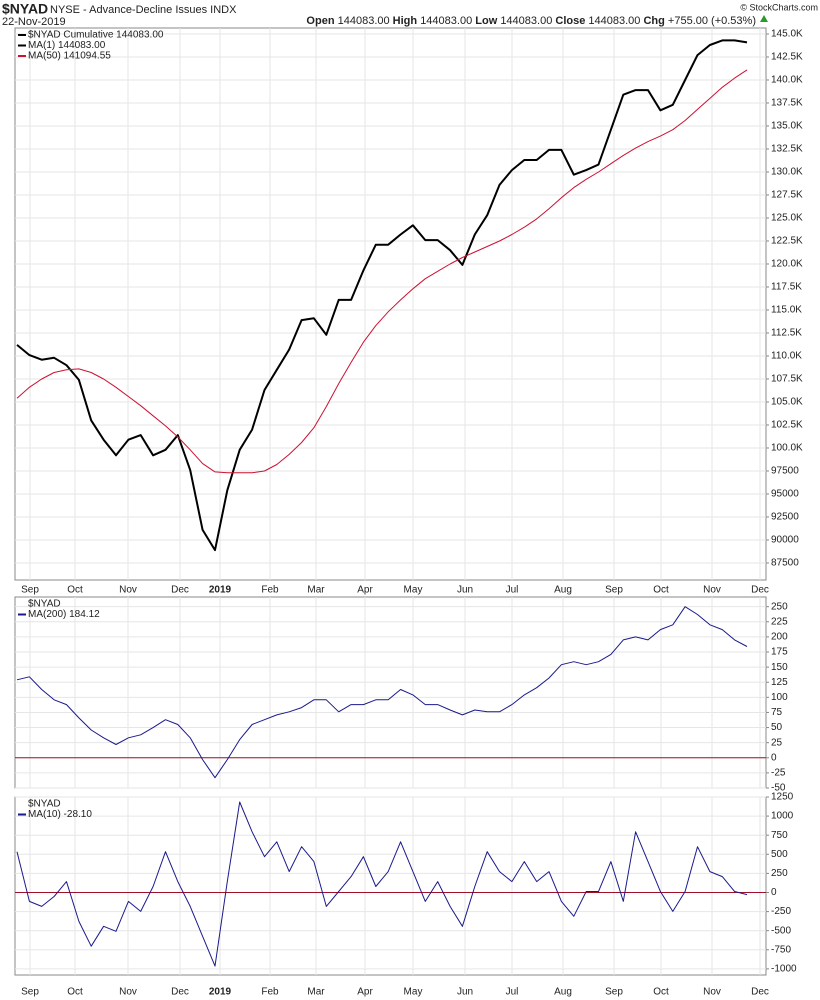 The height and width of the screenshot is (1000, 820). I want to click on y-tick-label: 225, so click(779, 621).